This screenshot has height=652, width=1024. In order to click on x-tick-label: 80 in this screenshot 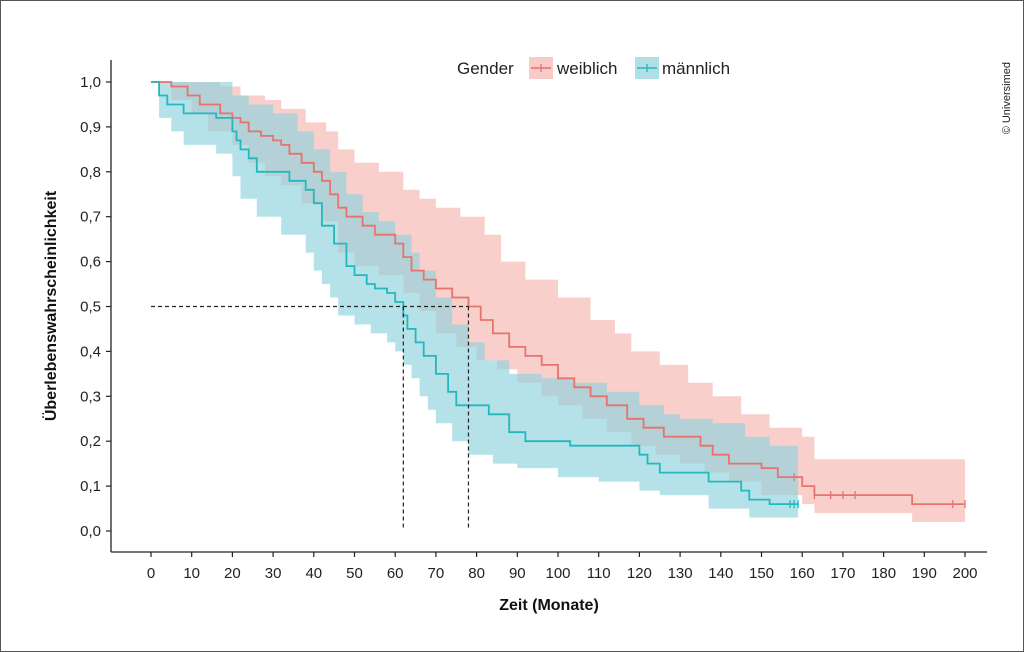, I will do `click(476, 573)`.